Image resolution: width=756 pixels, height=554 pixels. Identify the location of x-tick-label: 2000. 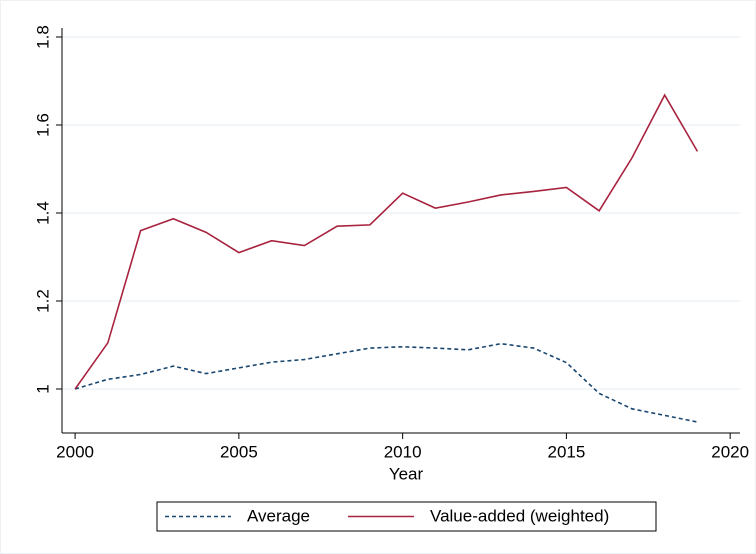
(75, 451).